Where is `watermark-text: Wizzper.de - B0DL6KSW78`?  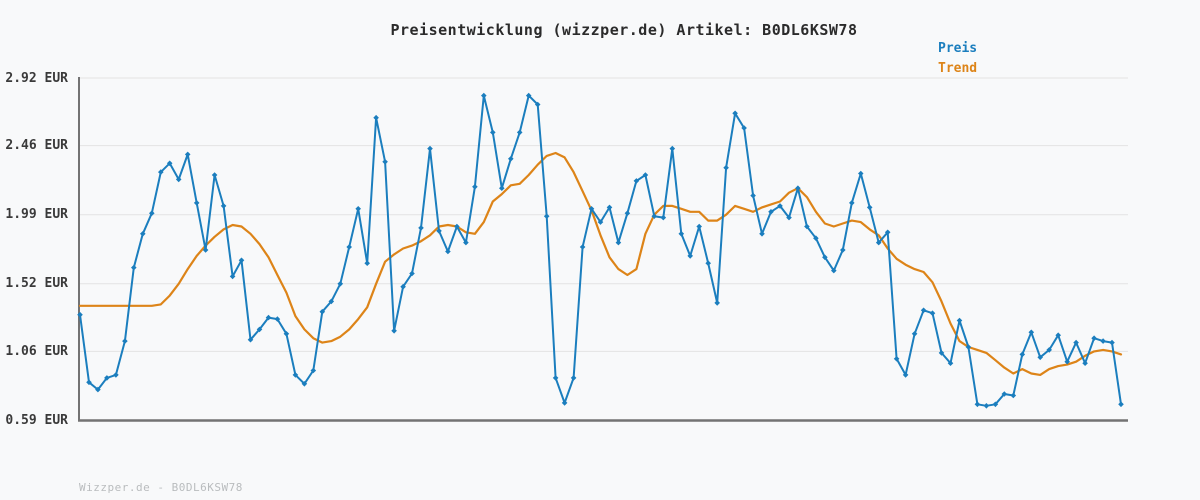 watermark-text: Wizzper.de - B0DL6KSW78 is located at coordinates (161, 487).